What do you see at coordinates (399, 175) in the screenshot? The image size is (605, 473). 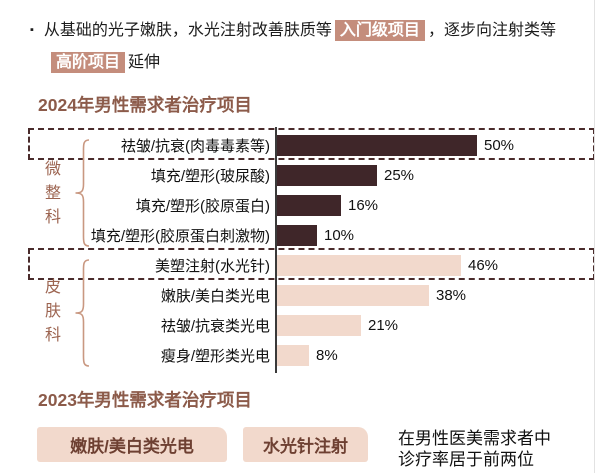 I see `value-label: 25%` at bounding box center [399, 175].